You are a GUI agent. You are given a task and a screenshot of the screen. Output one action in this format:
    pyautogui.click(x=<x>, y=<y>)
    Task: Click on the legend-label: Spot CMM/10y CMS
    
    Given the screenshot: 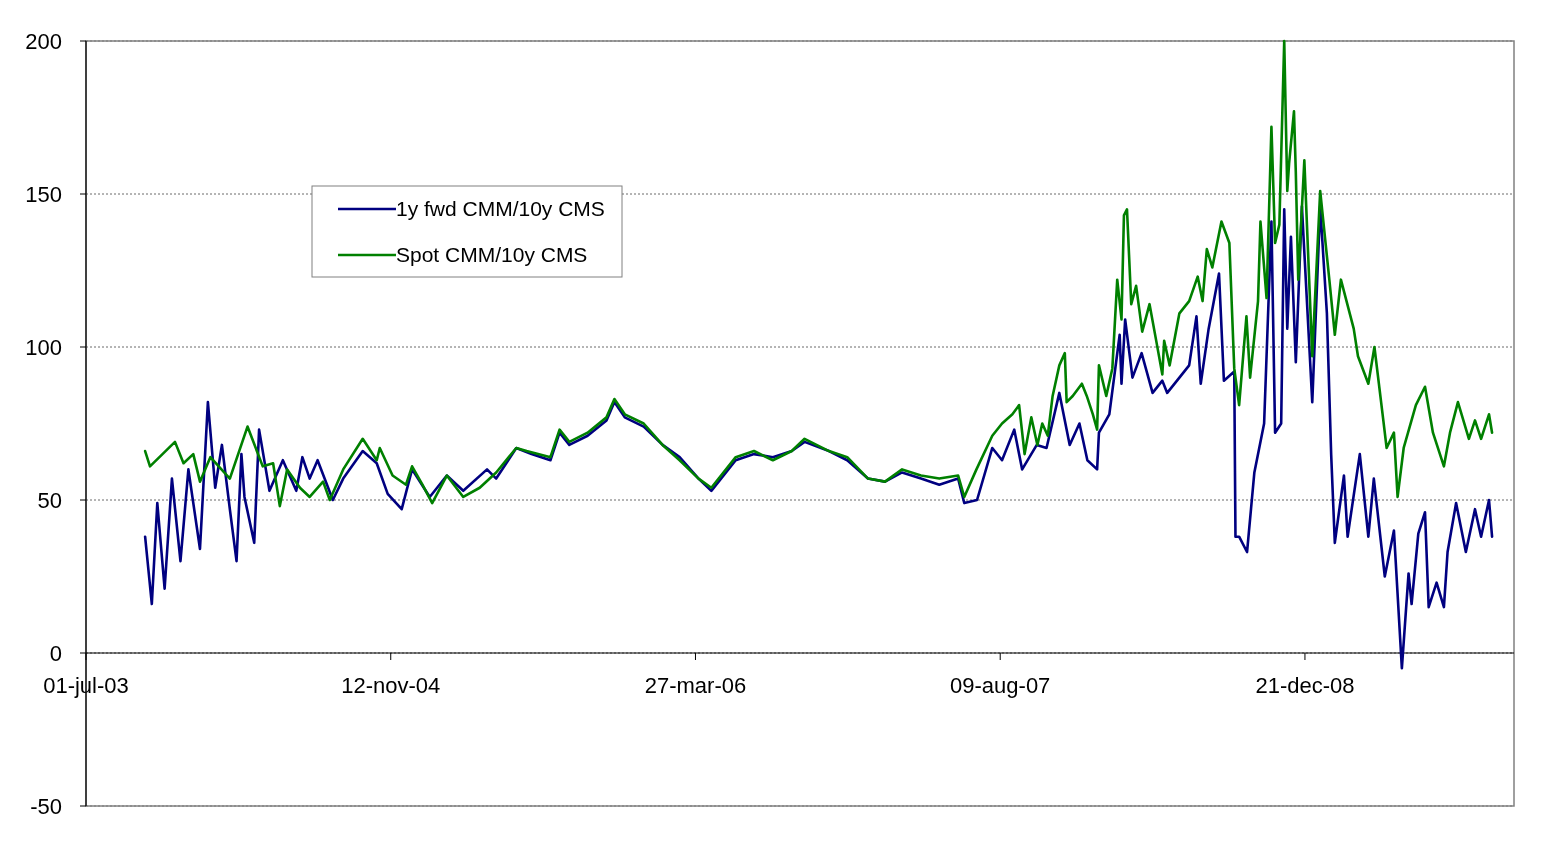 What is the action you would take?
    pyautogui.click(x=492, y=255)
    